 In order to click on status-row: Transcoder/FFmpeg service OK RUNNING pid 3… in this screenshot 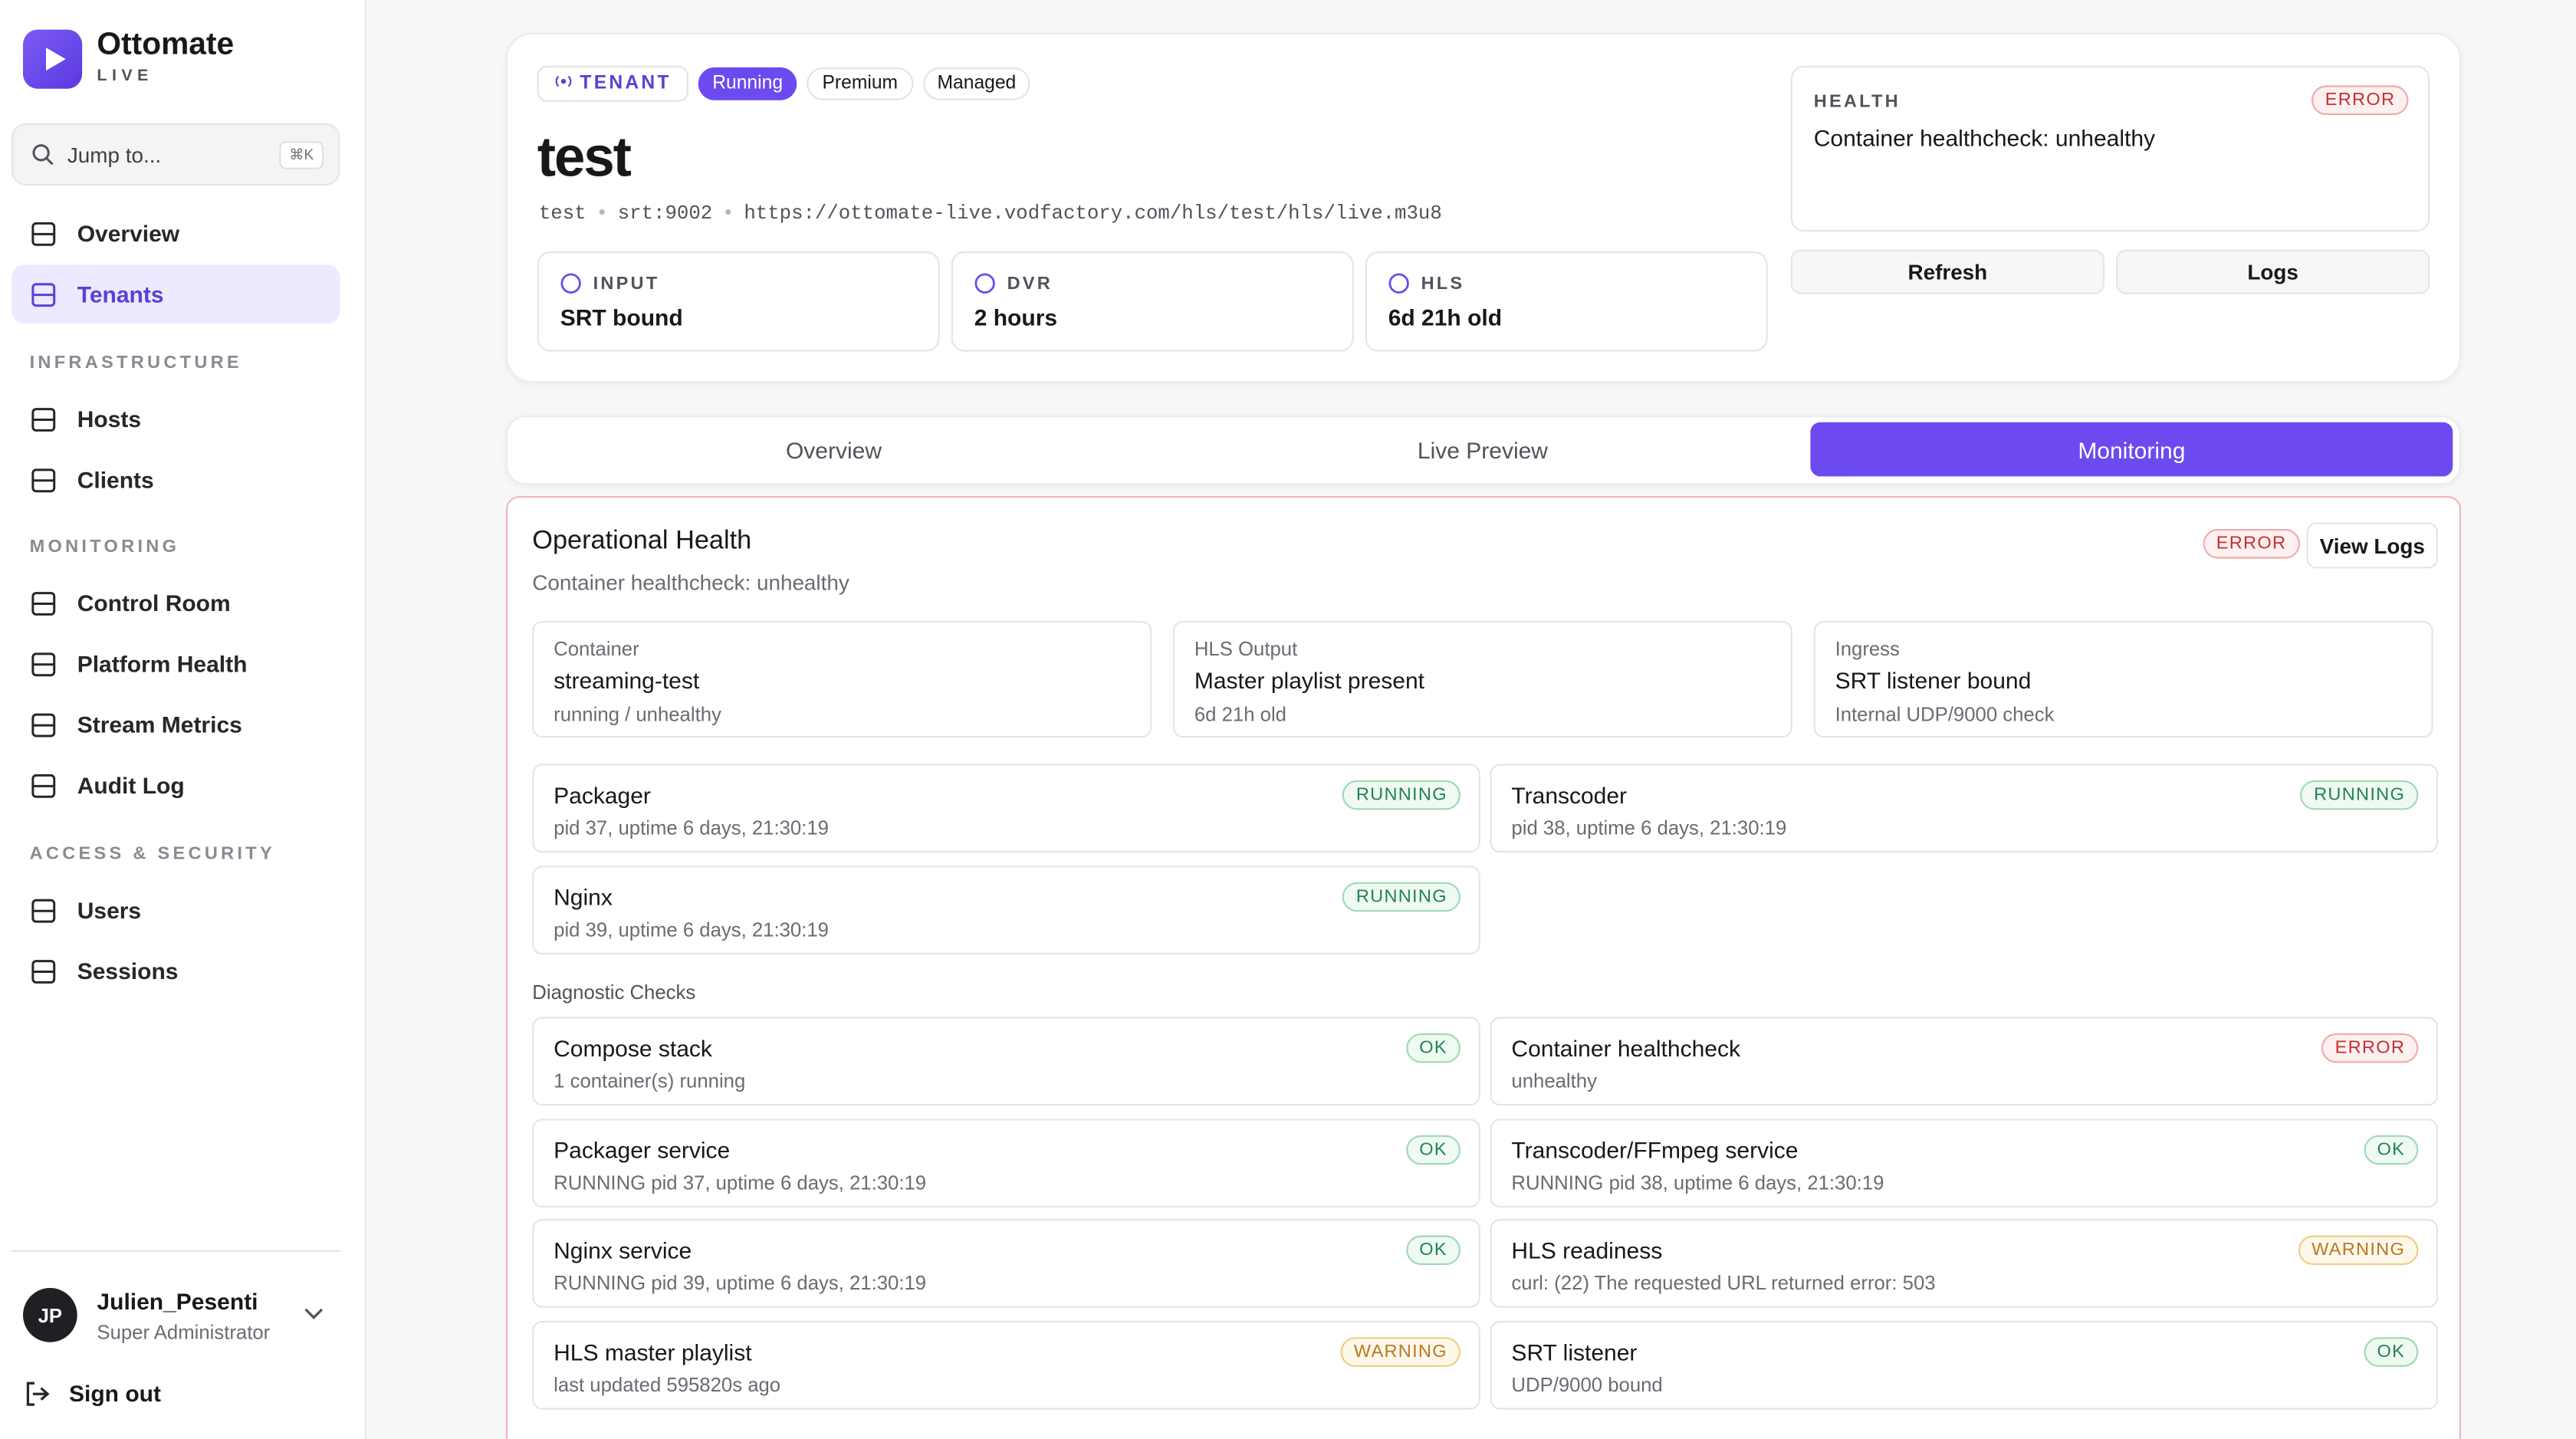, I will do `click(1964, 1163)`.